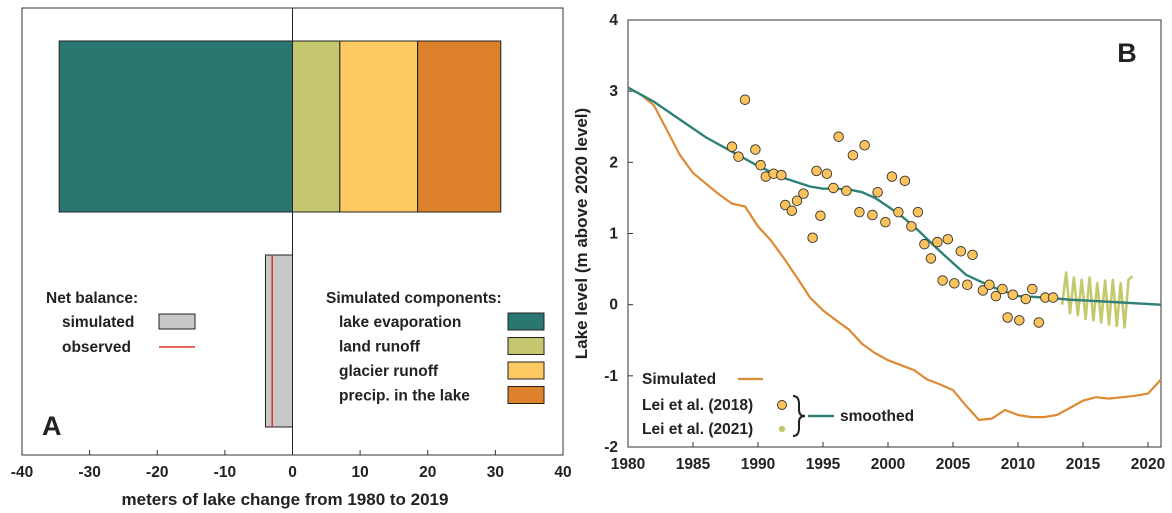 The width and height of the screenshot is (1172, 513). I want to click on legend-component-label-1: land runoff, so click(380, 347).